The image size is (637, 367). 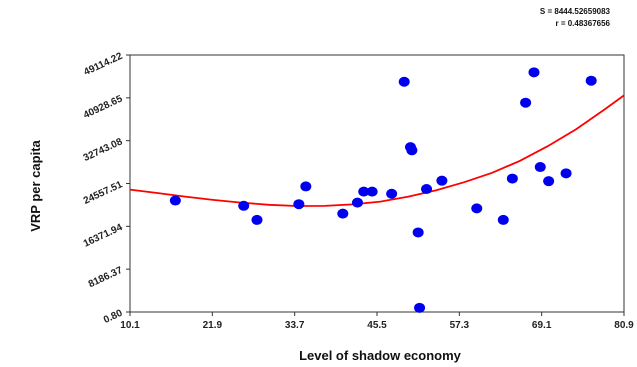 What do you see at coordinates (624, 325) in the screenshot?
I see `x-tick-label: 80.9` at bounding box center [624, 325].